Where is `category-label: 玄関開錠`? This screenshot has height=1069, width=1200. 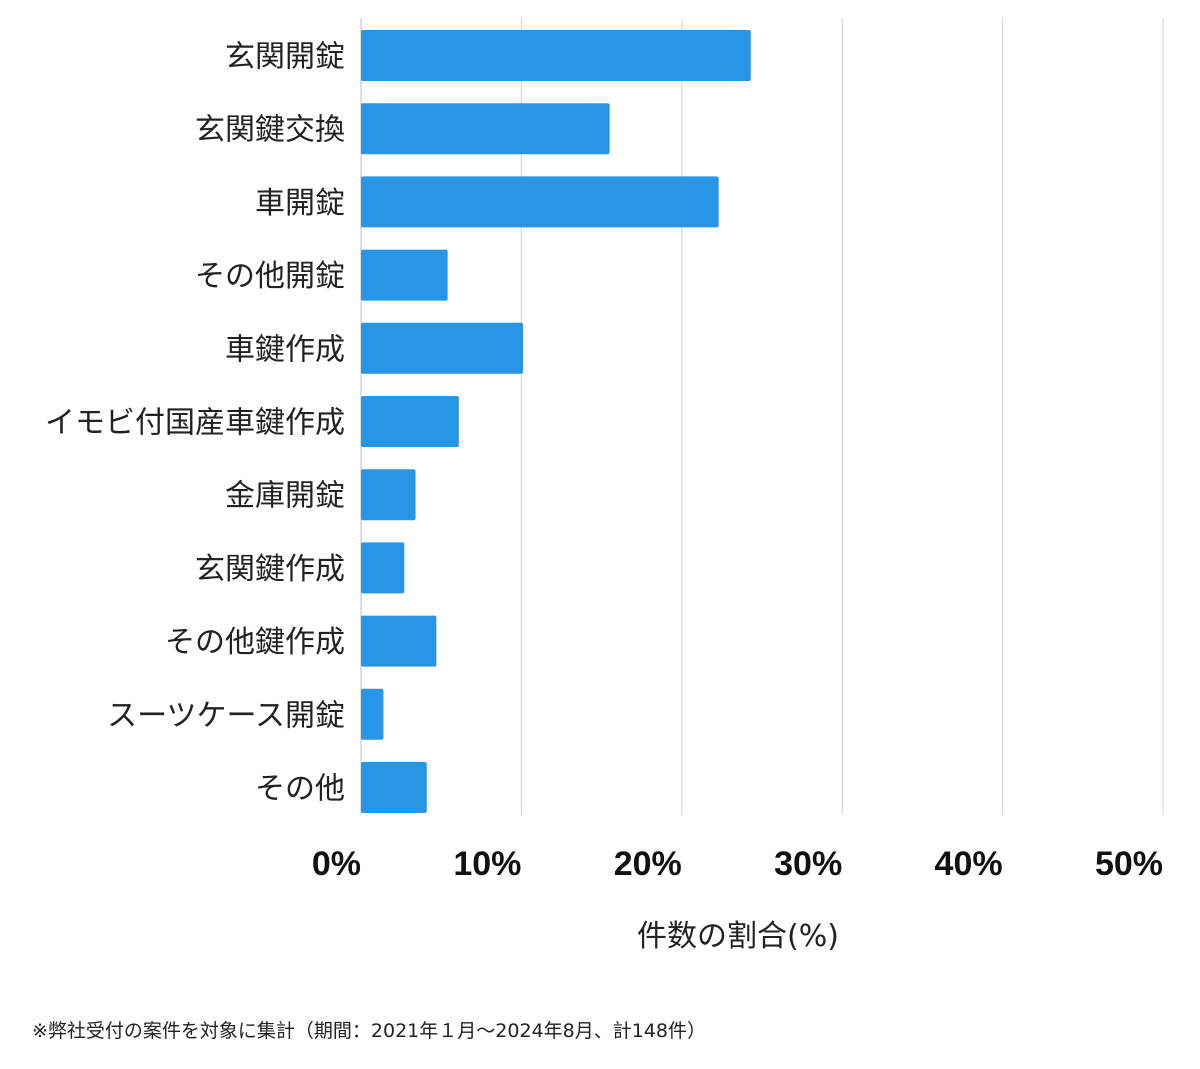
category-label: 玄関開錠 is located at coordinates (285, 57).